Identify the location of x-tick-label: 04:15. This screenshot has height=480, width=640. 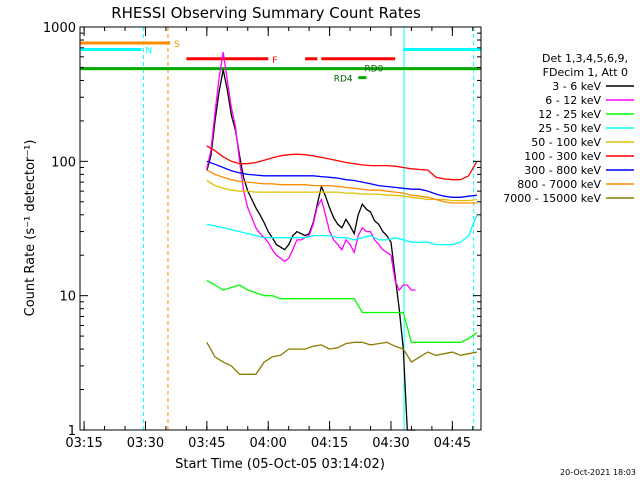
(329, 443).